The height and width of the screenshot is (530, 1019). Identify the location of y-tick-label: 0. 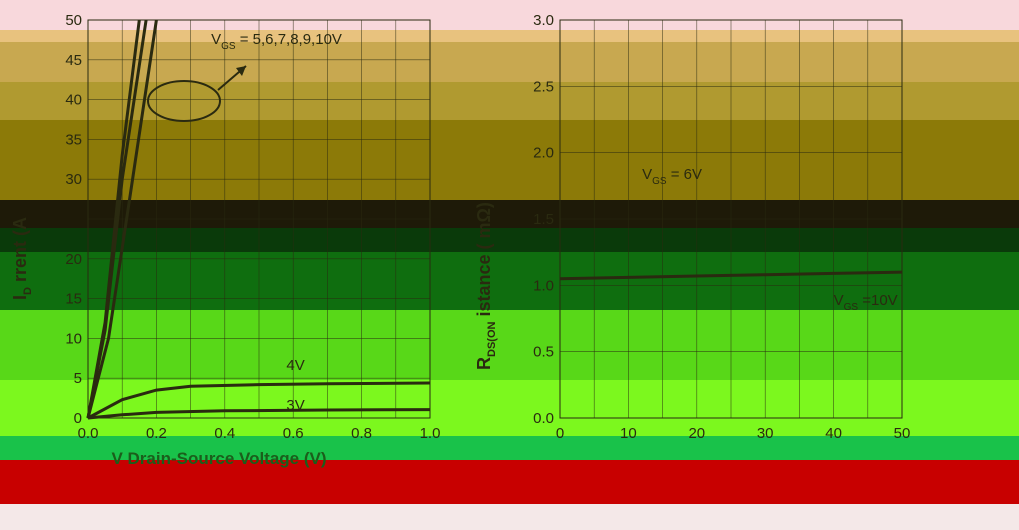
(78, 418).